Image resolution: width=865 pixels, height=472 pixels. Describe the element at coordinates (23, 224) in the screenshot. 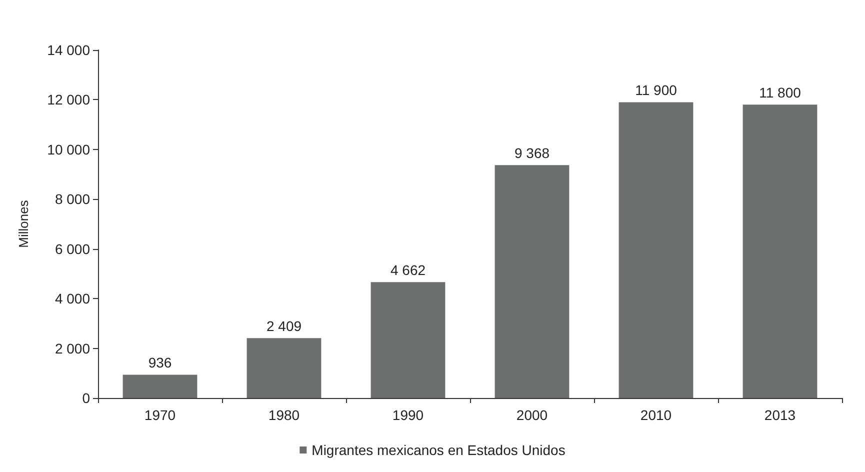

I see `y-axis-title: Millones` at that location.